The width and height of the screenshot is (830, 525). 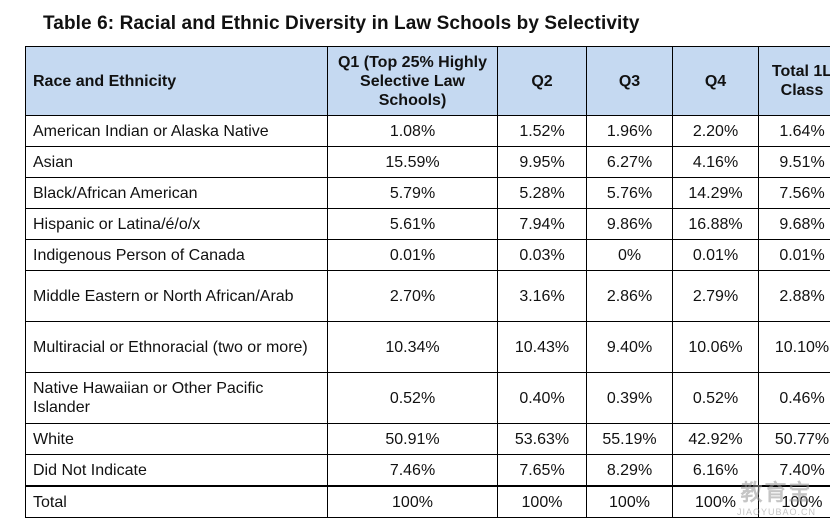 I want to click on header-q2: Q2, so click(x=542, y=81).